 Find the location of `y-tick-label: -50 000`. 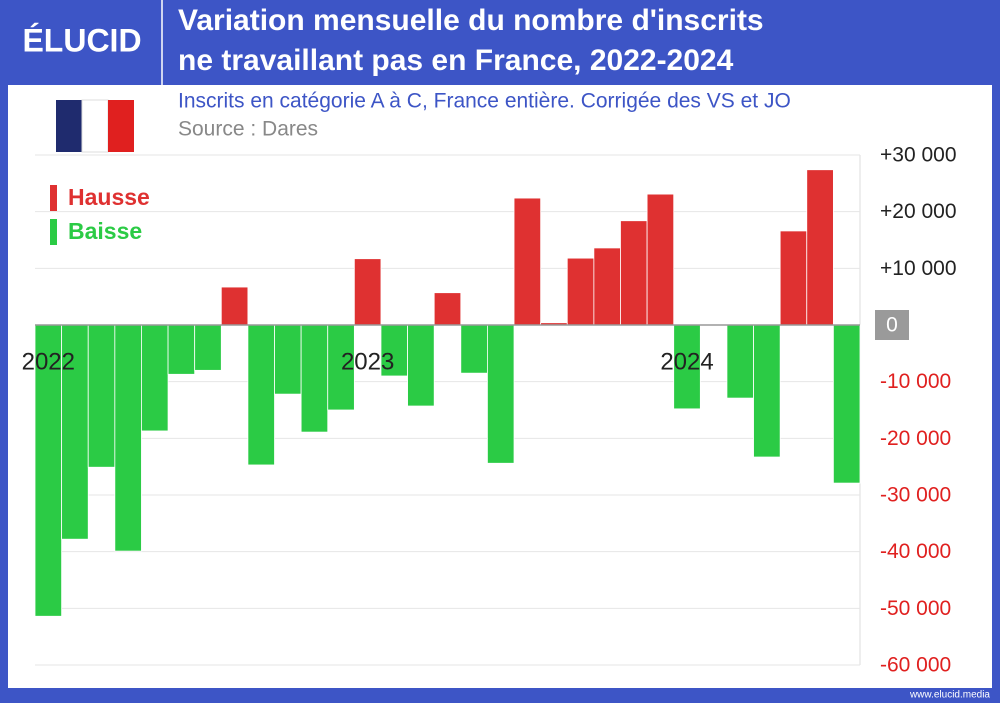

y-tick-label: -50 000 is located at coordinates (915, 608).